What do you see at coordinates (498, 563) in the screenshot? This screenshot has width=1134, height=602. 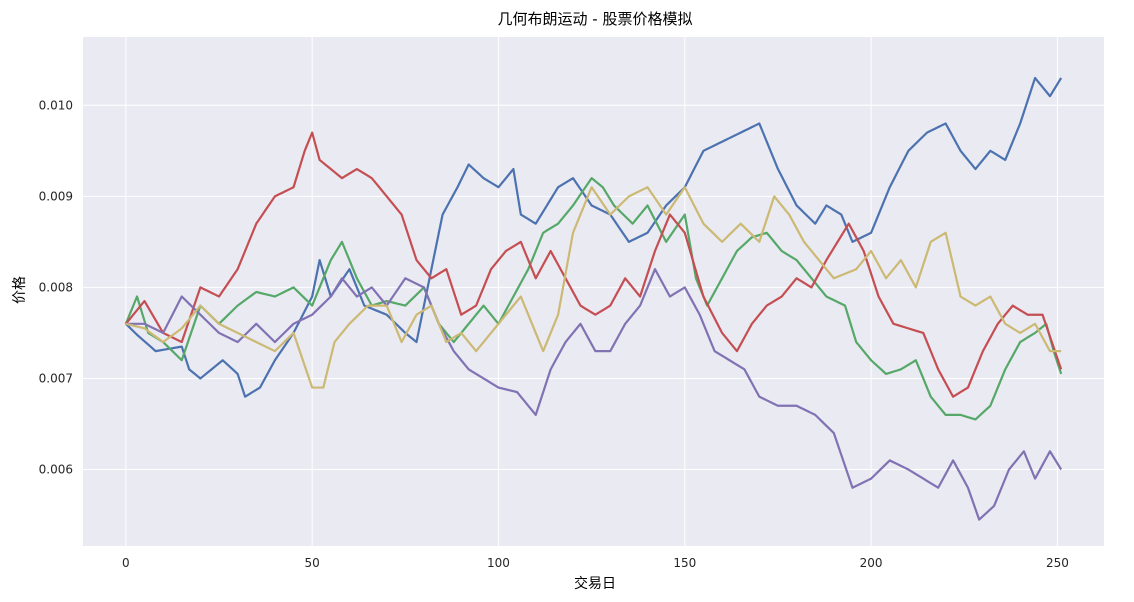 I see `x-tick-label: 100` at bounding box center [498, 563].